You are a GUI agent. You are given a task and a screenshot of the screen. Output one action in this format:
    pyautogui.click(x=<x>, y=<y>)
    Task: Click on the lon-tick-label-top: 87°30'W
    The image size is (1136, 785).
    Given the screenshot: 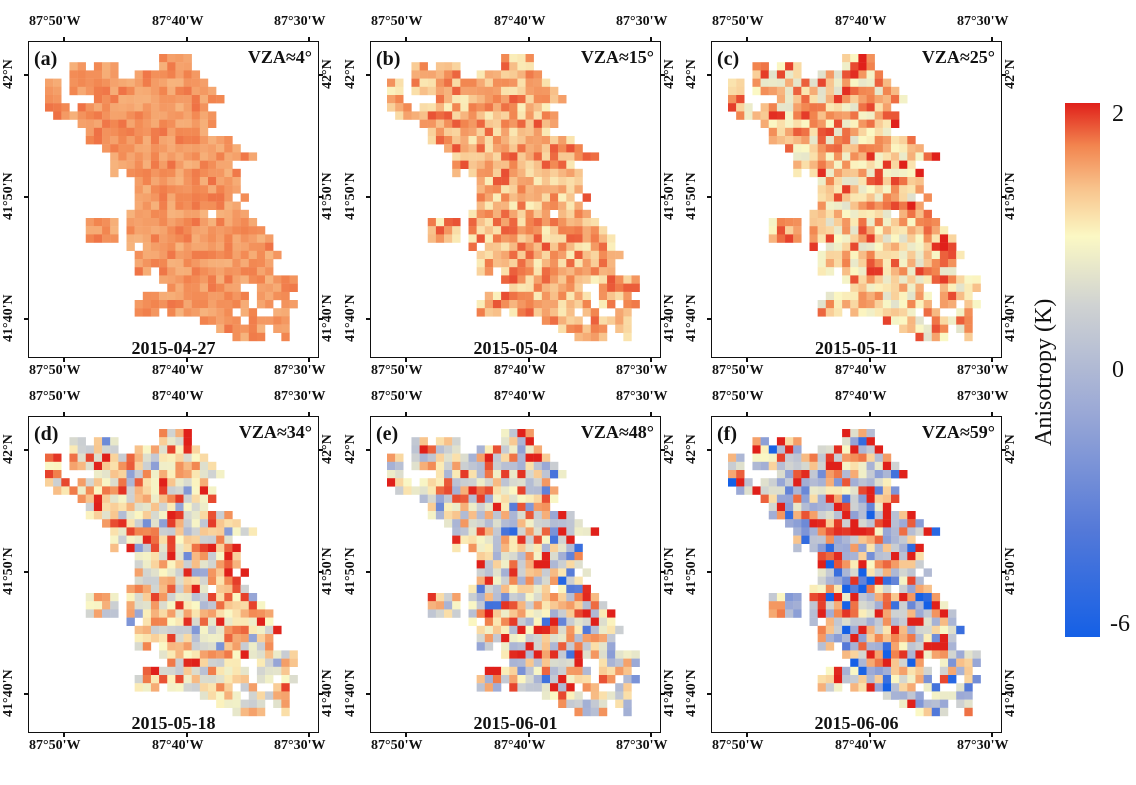 What is the action you would take?
    pyautogui.click(x=300, y=21)
    